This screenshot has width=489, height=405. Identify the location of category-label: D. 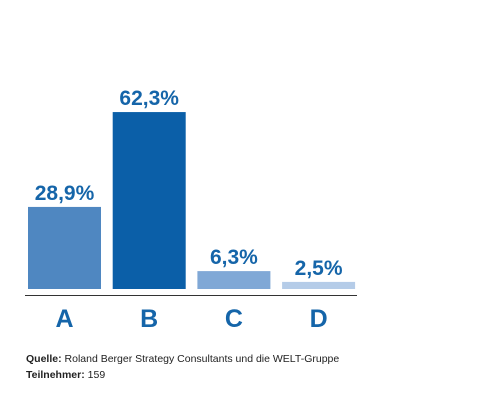
(319, 319).